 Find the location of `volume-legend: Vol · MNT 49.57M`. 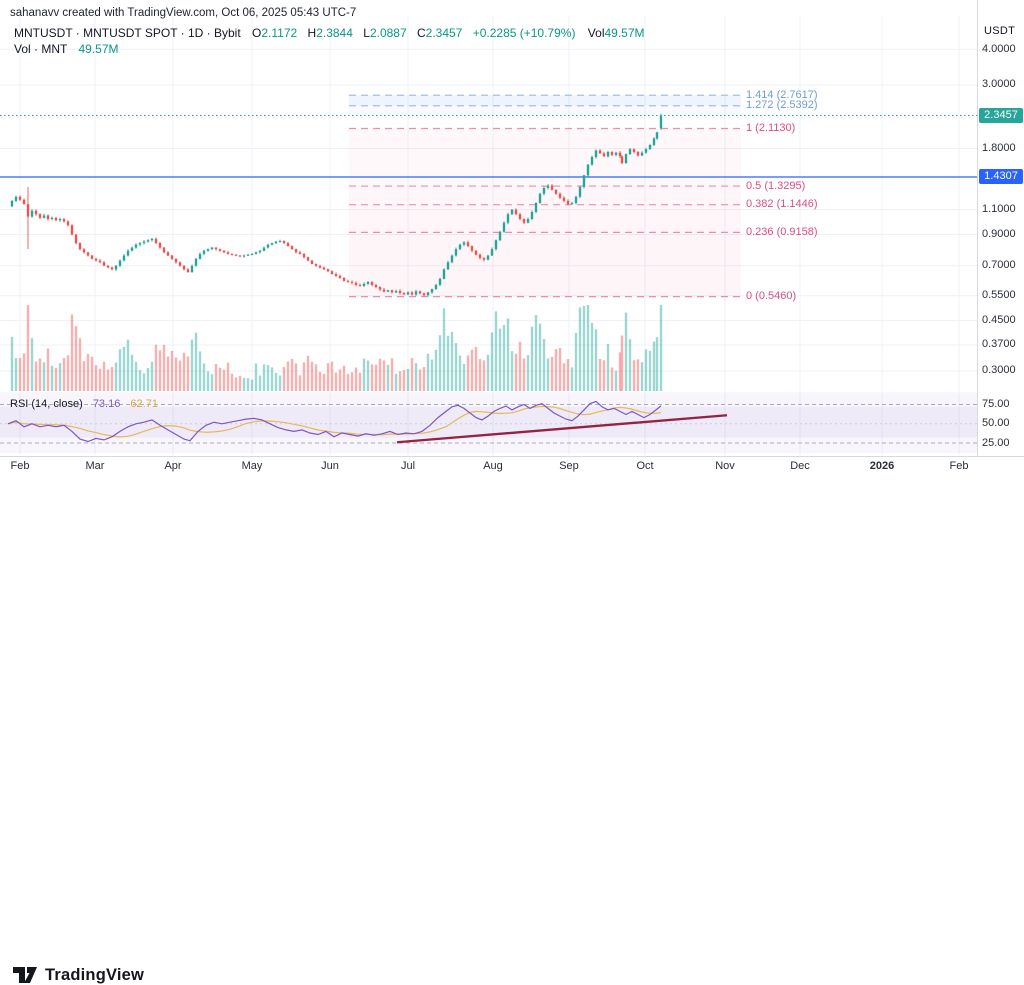

volume-legend: Vol · MNT 49.57M is located at coordinates (66, 49).